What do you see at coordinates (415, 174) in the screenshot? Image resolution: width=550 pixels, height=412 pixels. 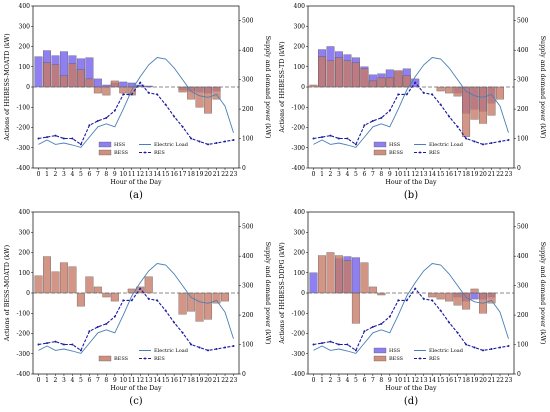 I see `x-tick-label: 12` at bounding box center [415, 174].